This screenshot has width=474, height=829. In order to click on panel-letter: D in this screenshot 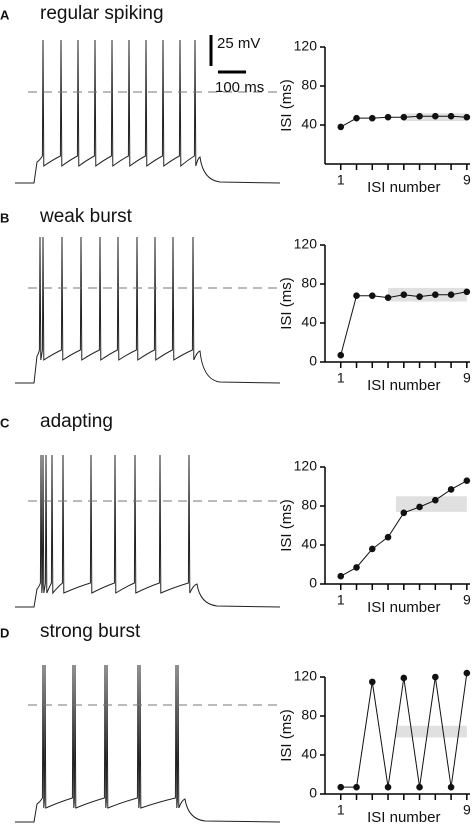, I will do `click(4, 632)`.